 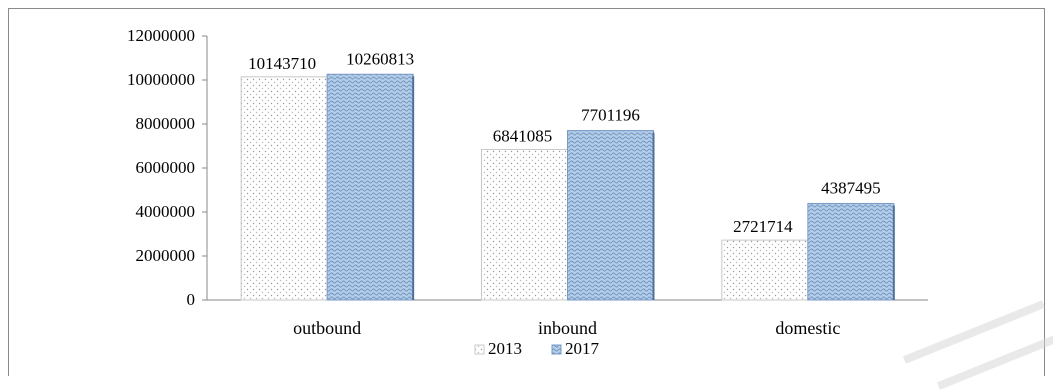 I want to click on legend-swatch-2013, so click(x=479, y=349).